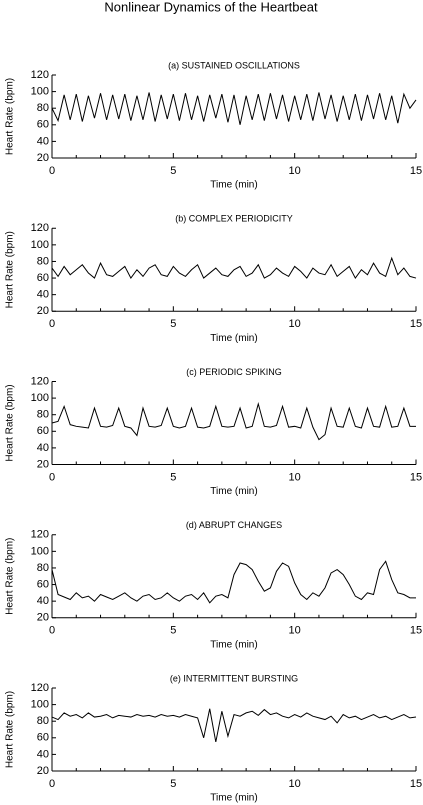 This screenshot has width=423, height=805. I want to click on chart-title: (a) SUSTAINED OSCILLATIONS, so click(234, 65).